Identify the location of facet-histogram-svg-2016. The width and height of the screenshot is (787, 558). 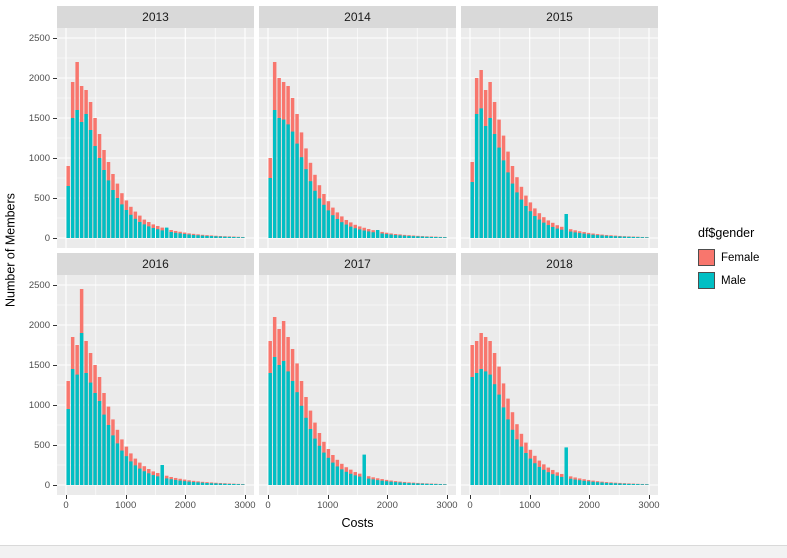
(155, 385).